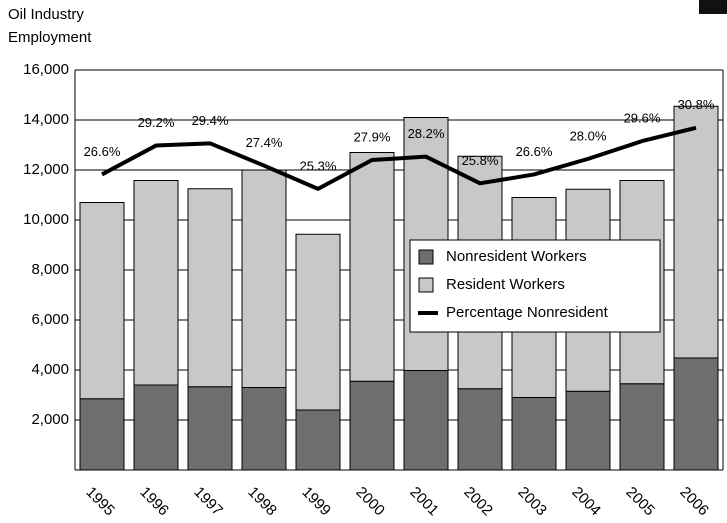 This screenshot has width=727, height=523. I want to click on data-label: 29.6%, so click(642, 118).